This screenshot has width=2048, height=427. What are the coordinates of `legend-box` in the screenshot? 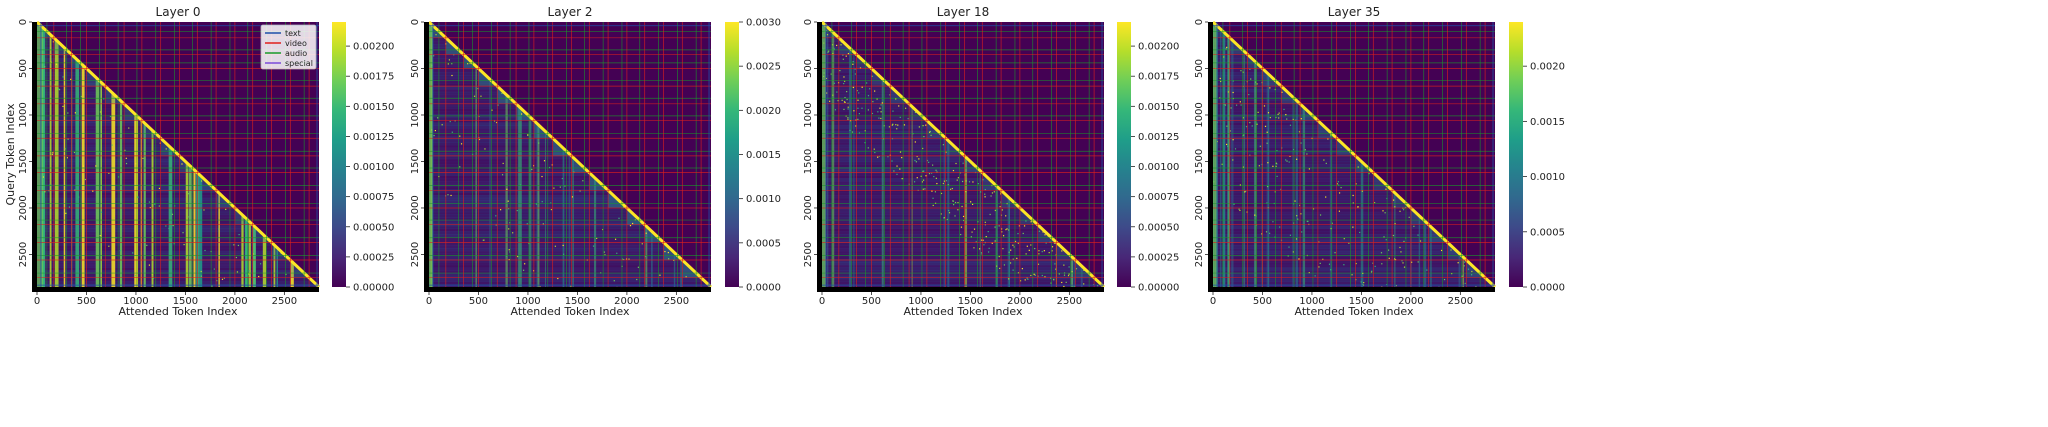 It's located at (288, 47).